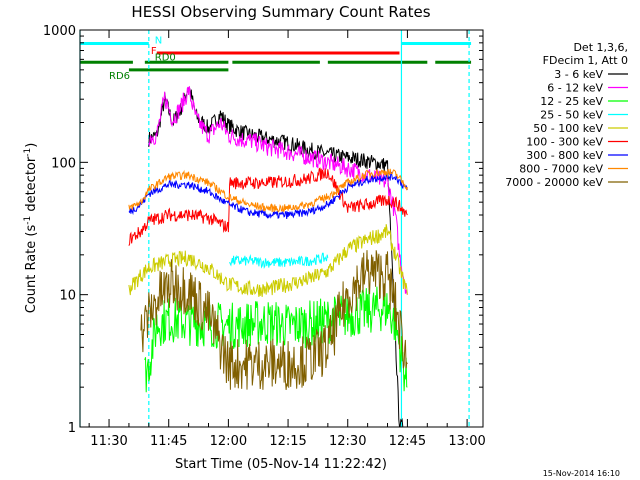 The image size is (640, 480). Describe the element at coordinates (578, 74) in the screenshot. I see `legend-label-0: 3 - 6 keV` at that location.